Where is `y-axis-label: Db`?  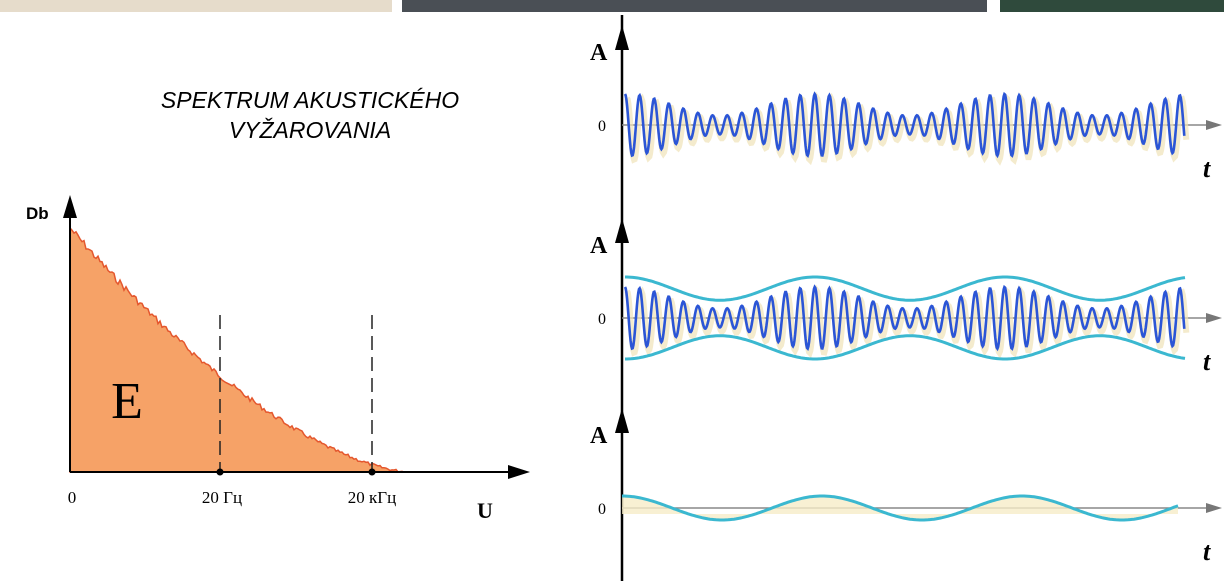 y-axis-label: Db is located at coordinates (37, 213).